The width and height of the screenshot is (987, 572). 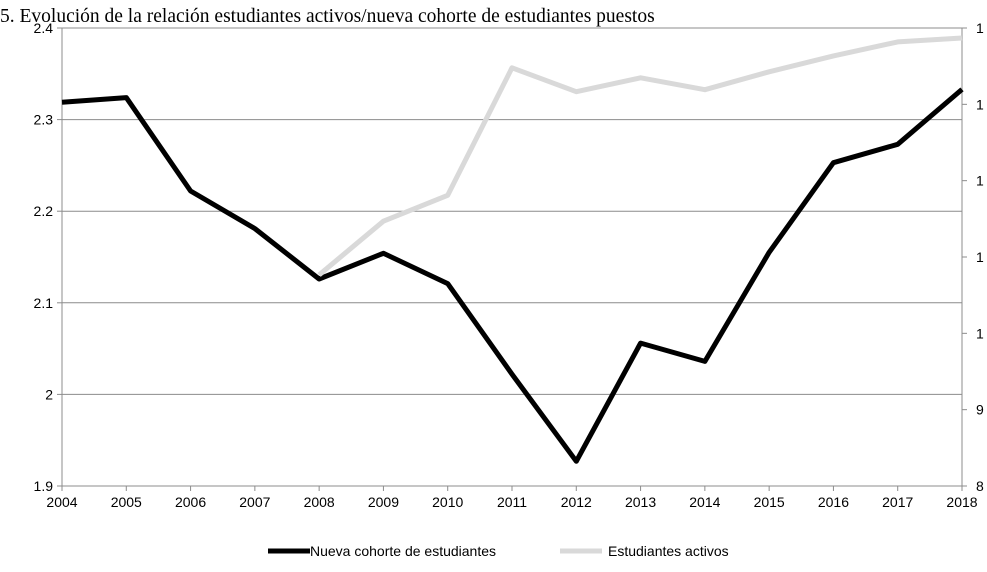 What do you see at coordinates (44, 303) in the screenshot?
I see `y-tick-label: 2.1` at bounding box center [44, 303].